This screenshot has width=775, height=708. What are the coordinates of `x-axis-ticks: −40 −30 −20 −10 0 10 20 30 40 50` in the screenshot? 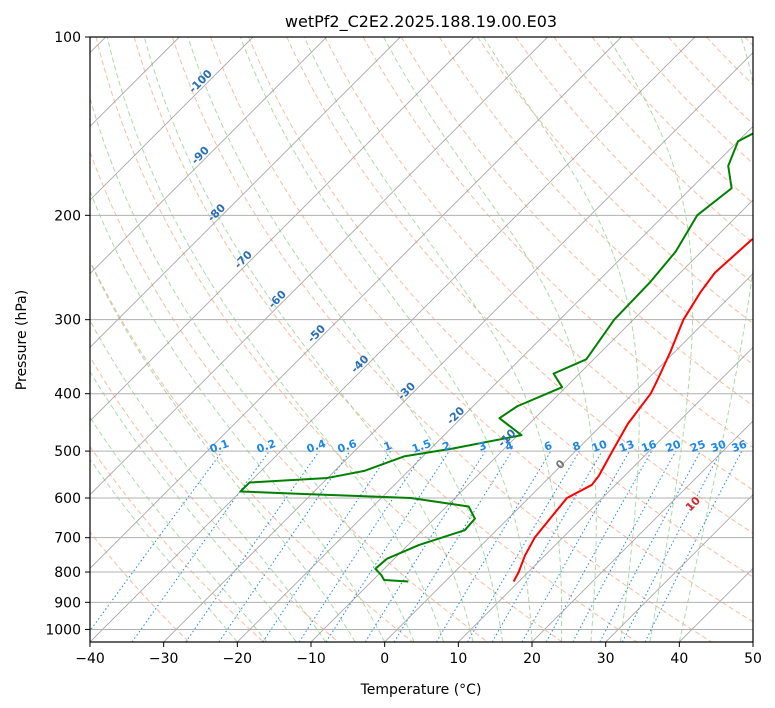 It's located at (418, 654).